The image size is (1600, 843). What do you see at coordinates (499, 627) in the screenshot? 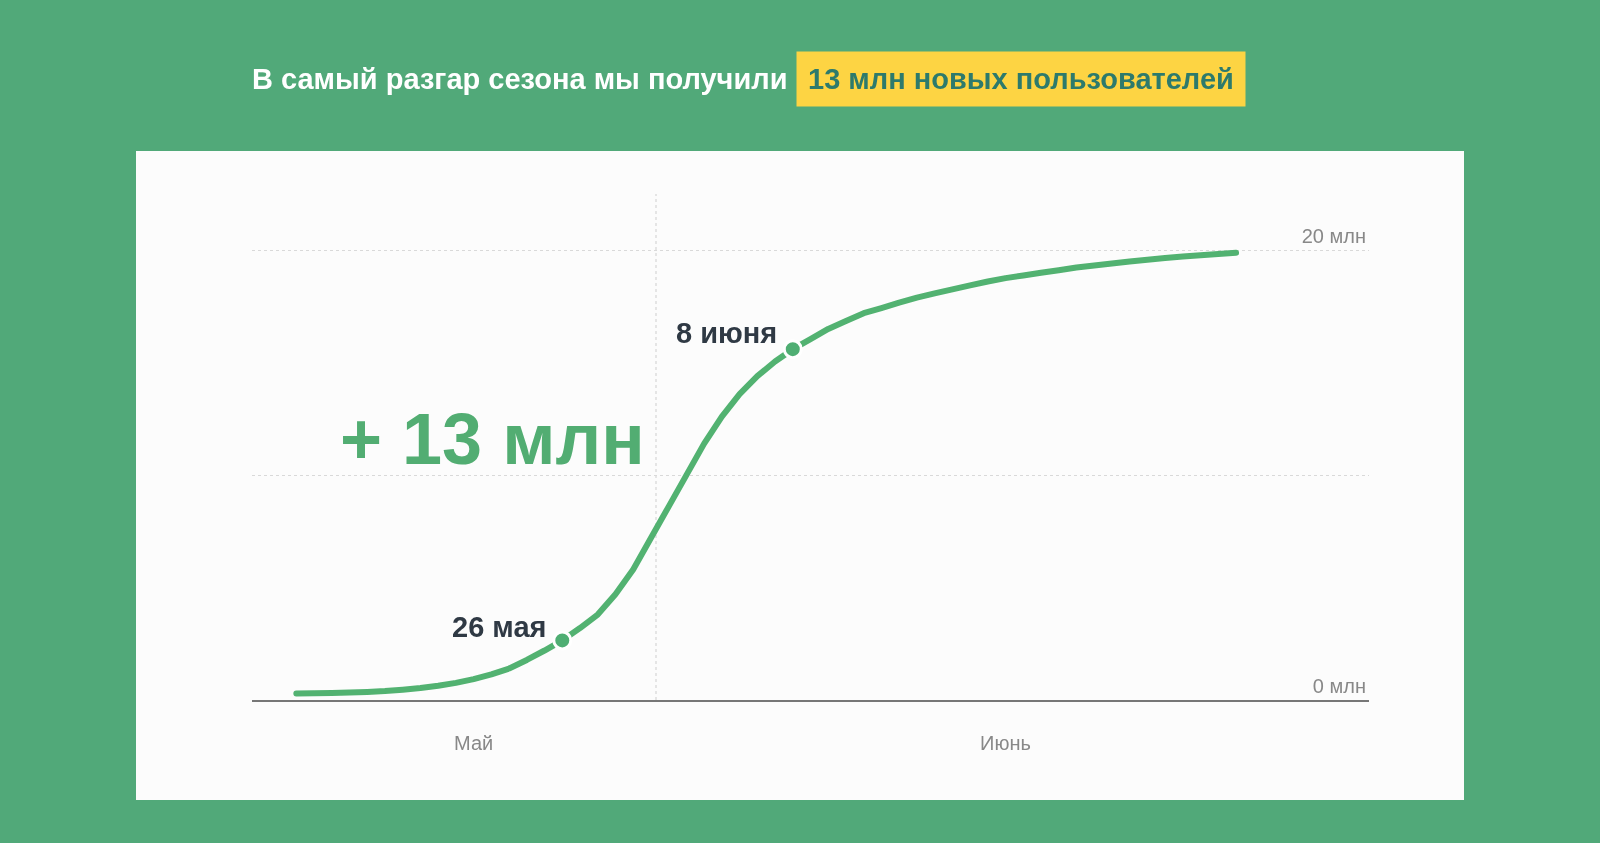
I see `annotation: 26 мая` at bounding box center [499, 627].